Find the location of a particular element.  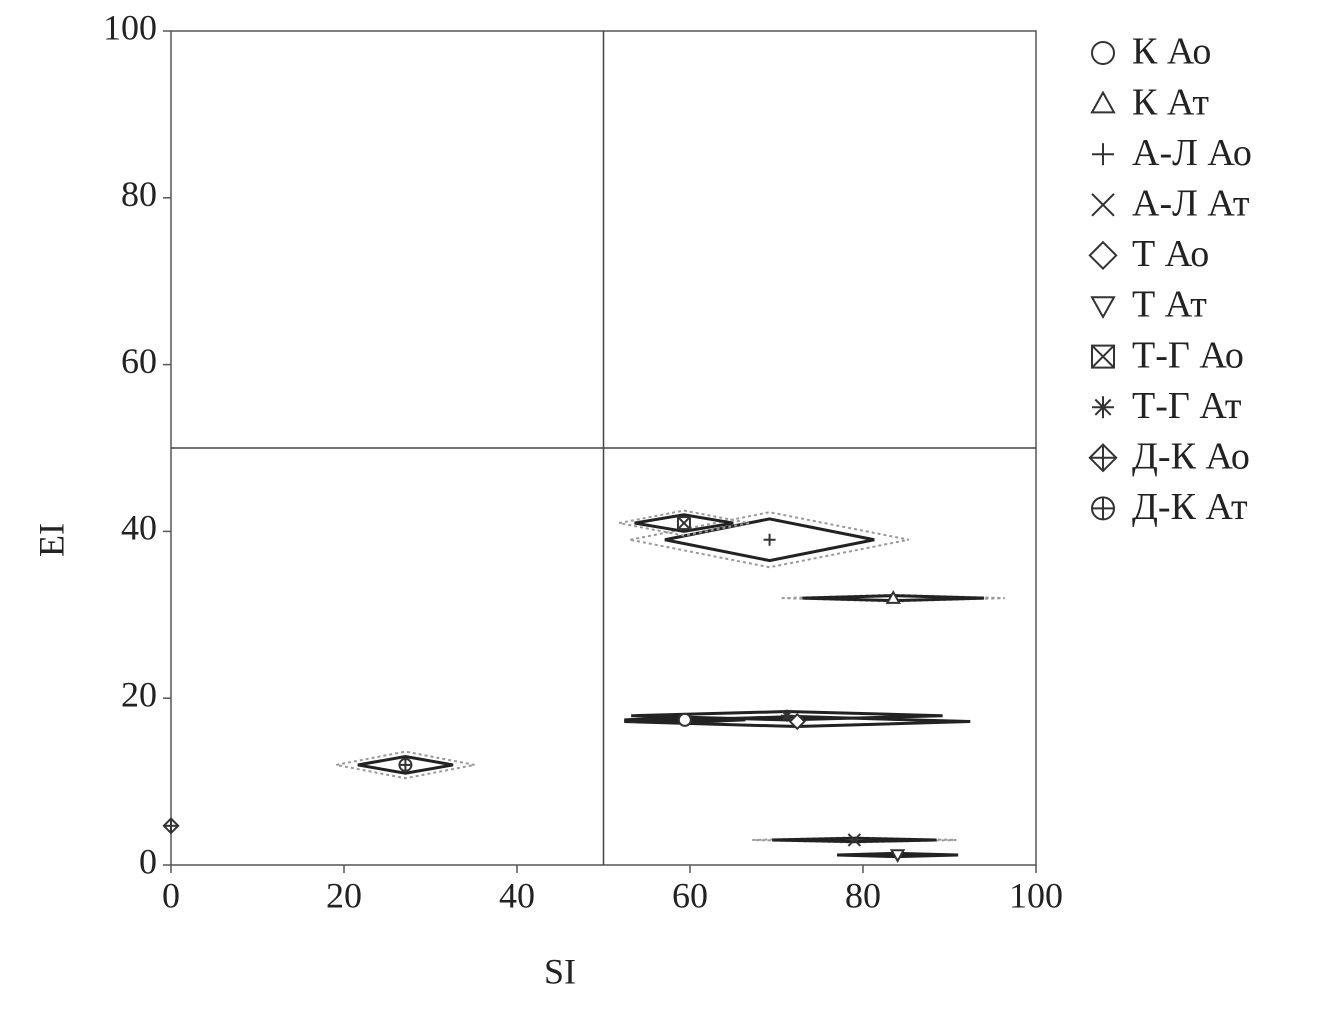

x-tick-label: 20 is located at coordinates (344, 895).